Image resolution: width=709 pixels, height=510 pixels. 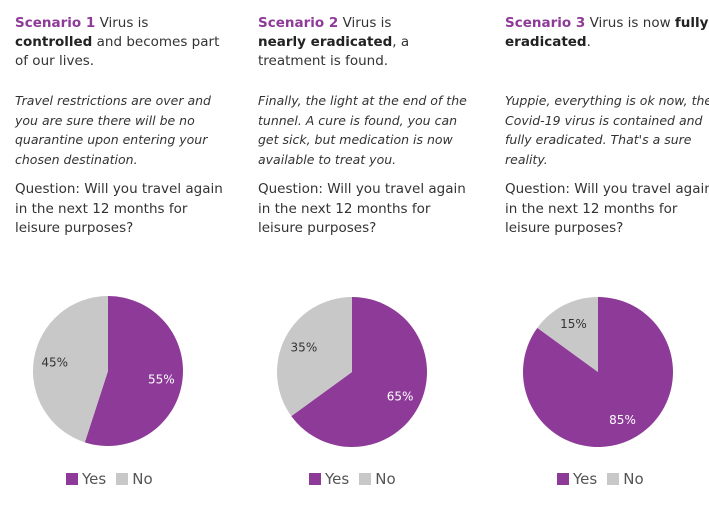 What do you see at coordinates (545, 23) in the screenshot?
I see `scenario-3-label: Scenario 3` at bounding box center [545, 23].